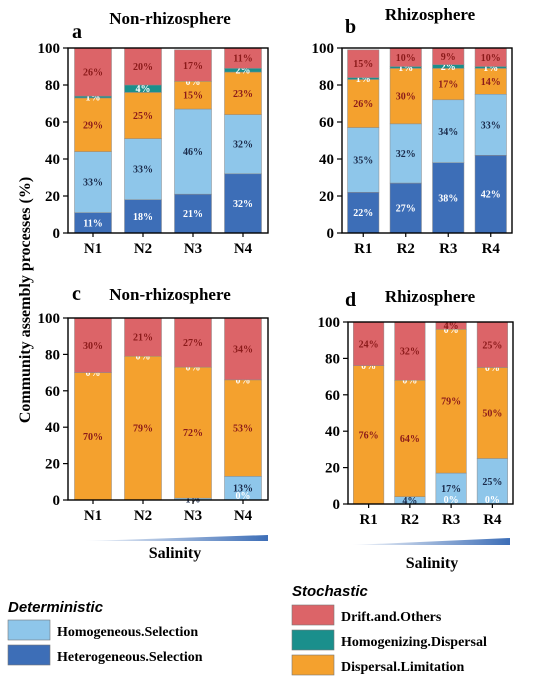 Image resolution: width=550 pixels, height=681 pixels. I want to click on y-tick-label: 60, so click(332, 396).